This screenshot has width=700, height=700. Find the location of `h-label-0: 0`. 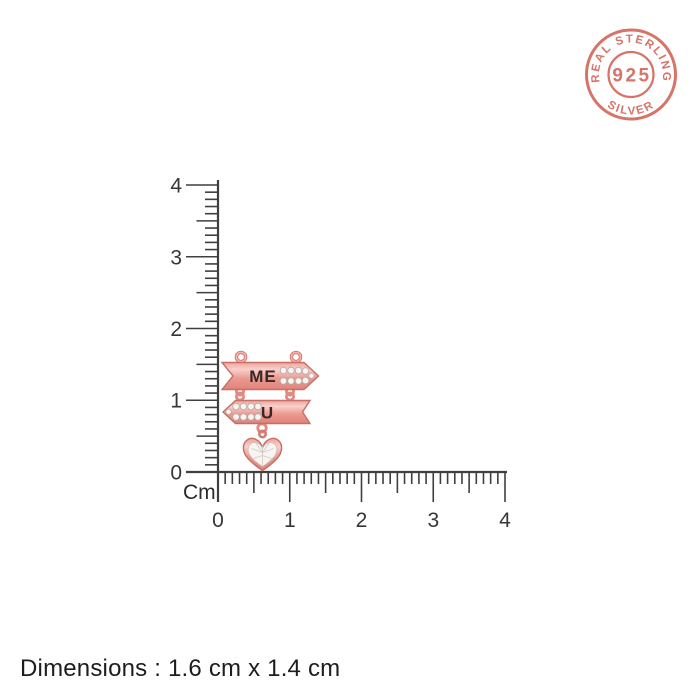

h-label-0: 0 is located at coordinates (218, 520).